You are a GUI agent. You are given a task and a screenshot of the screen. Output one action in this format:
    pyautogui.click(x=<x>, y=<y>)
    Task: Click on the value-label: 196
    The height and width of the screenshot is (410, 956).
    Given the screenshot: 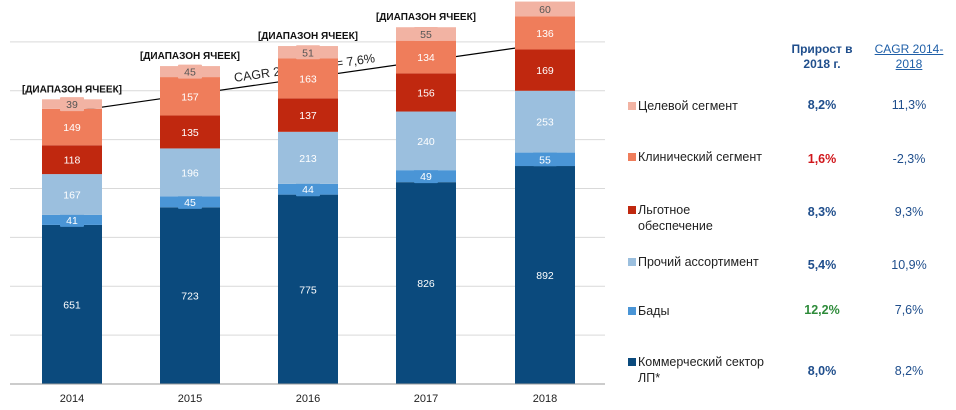 What is the action you would take?
    pyautogui.click(x=190, y=173)
    